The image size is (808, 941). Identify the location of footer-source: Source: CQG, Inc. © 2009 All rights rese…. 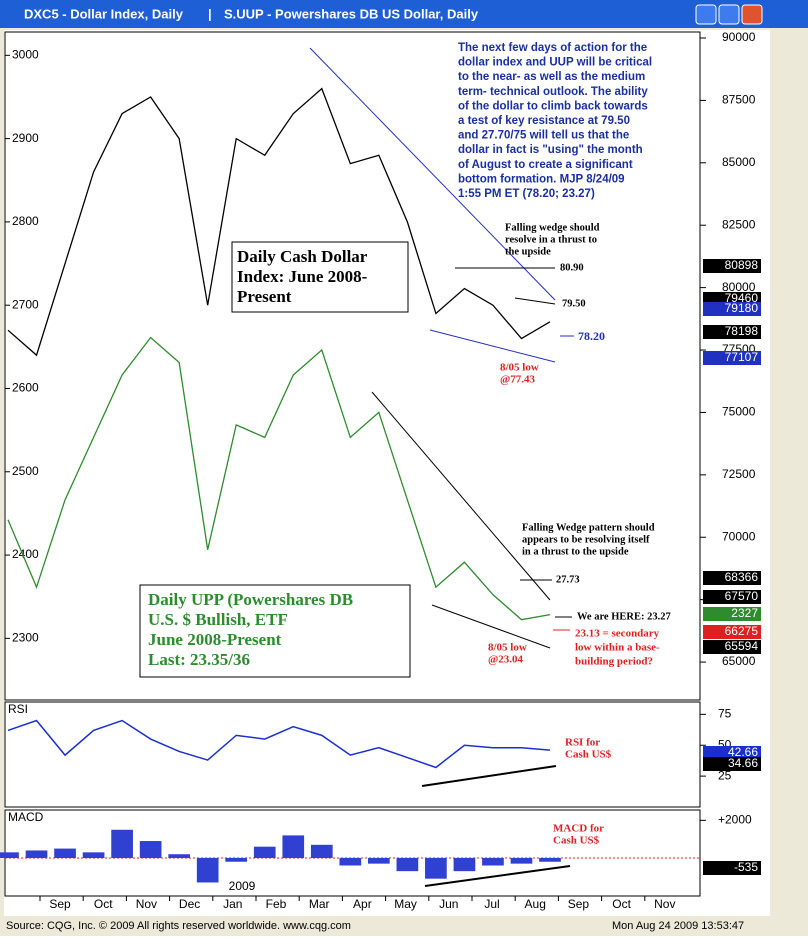
(178, 926).